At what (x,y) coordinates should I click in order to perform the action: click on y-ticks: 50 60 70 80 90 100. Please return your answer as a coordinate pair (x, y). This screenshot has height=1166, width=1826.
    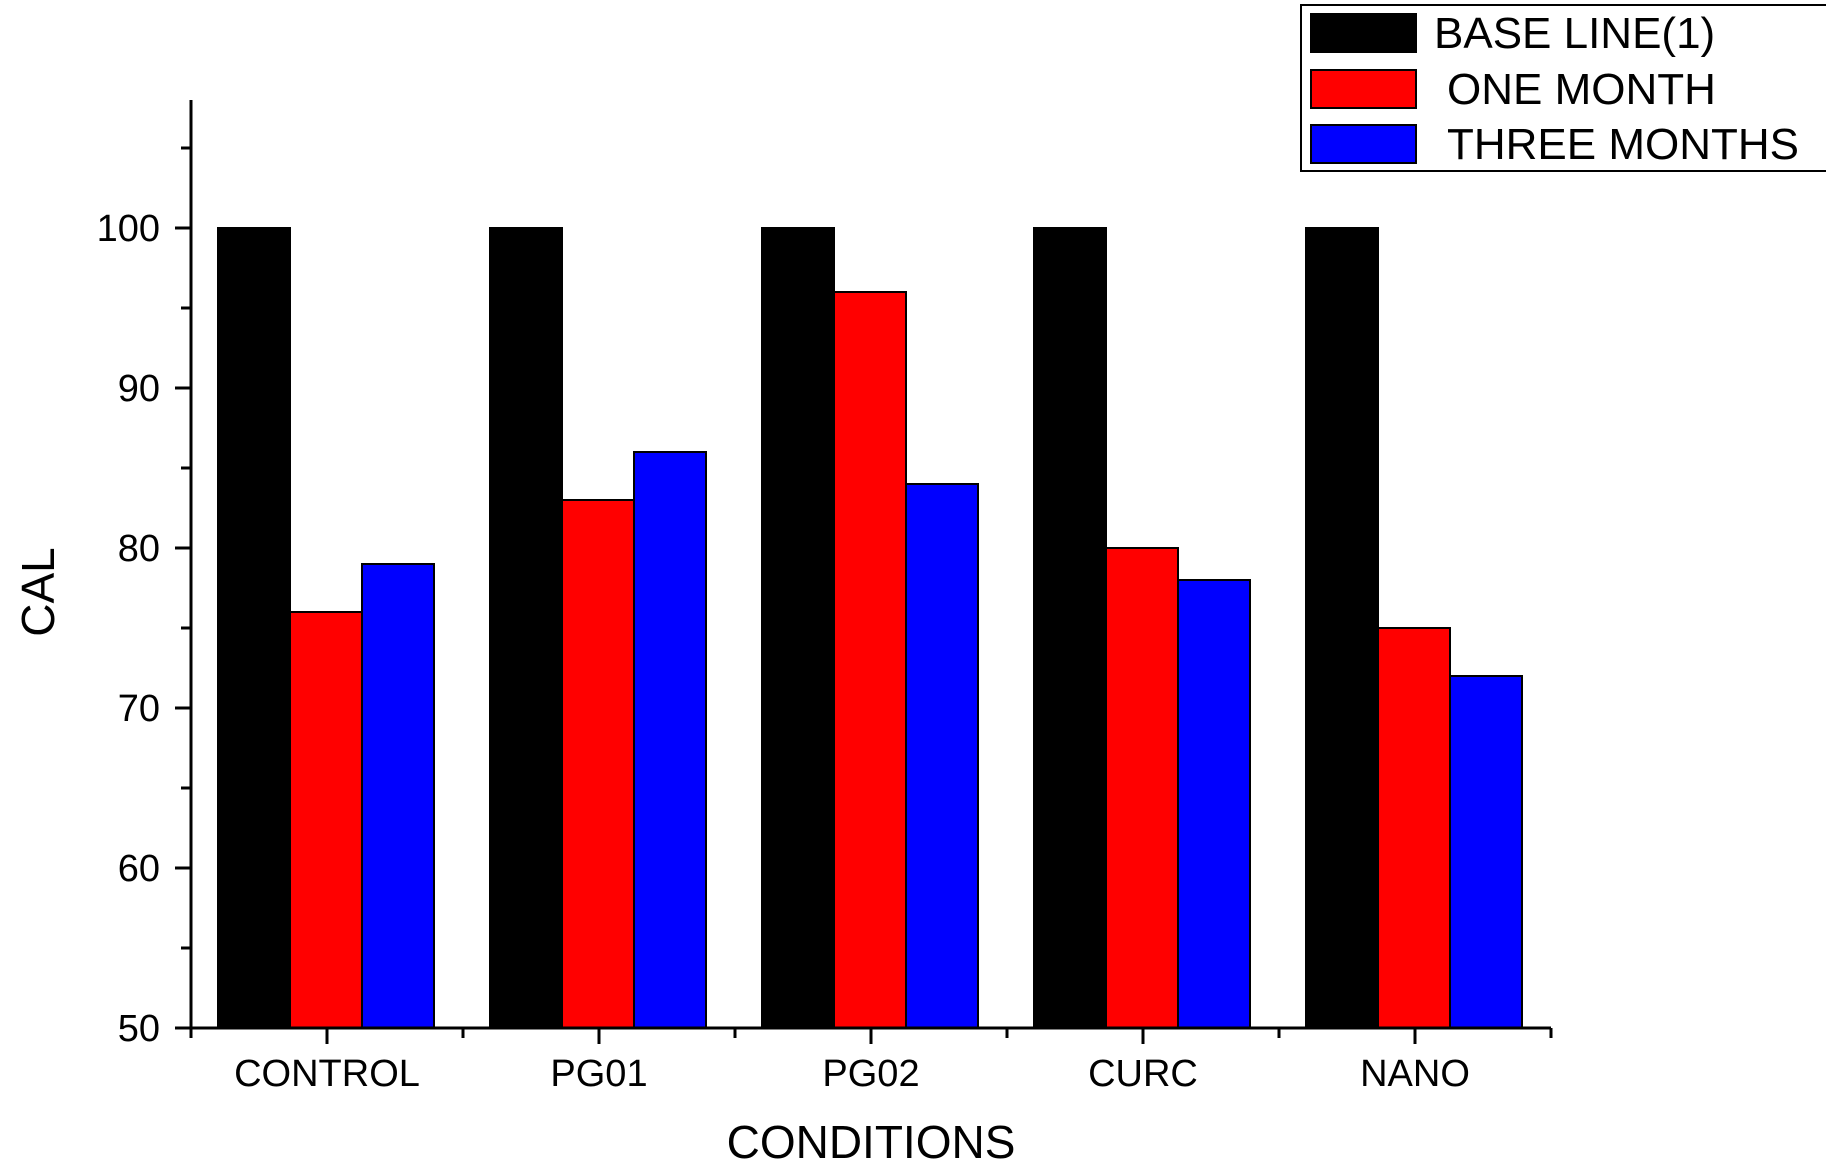
    Looking at the image, I should click on (144, 598).